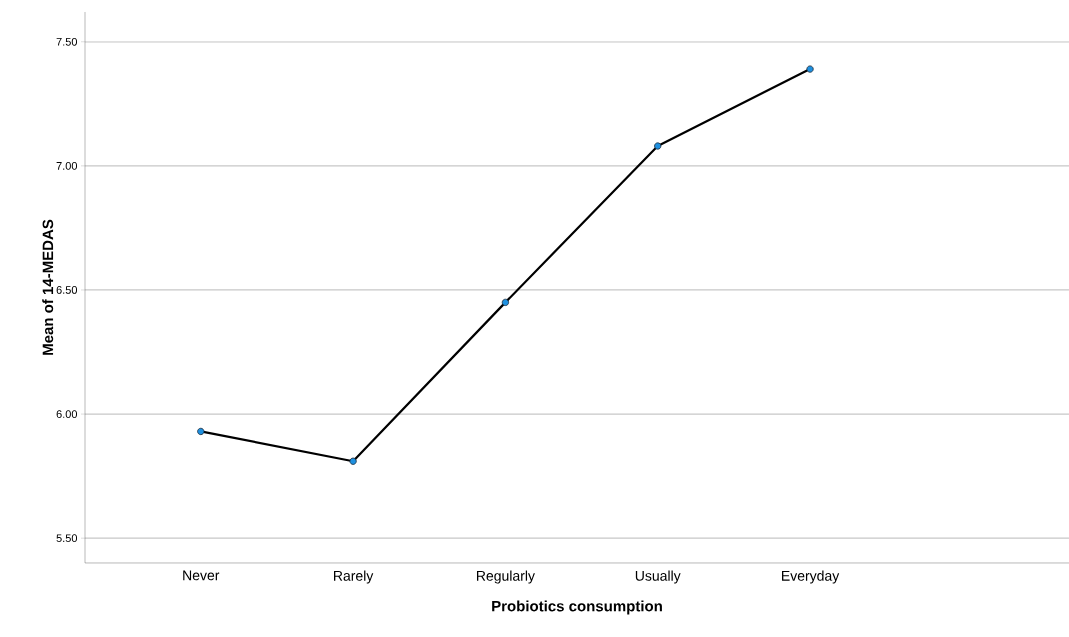 This screenshot has height=637, width=1069. I want to click on x-tick-label: Never, so click(201, 575).